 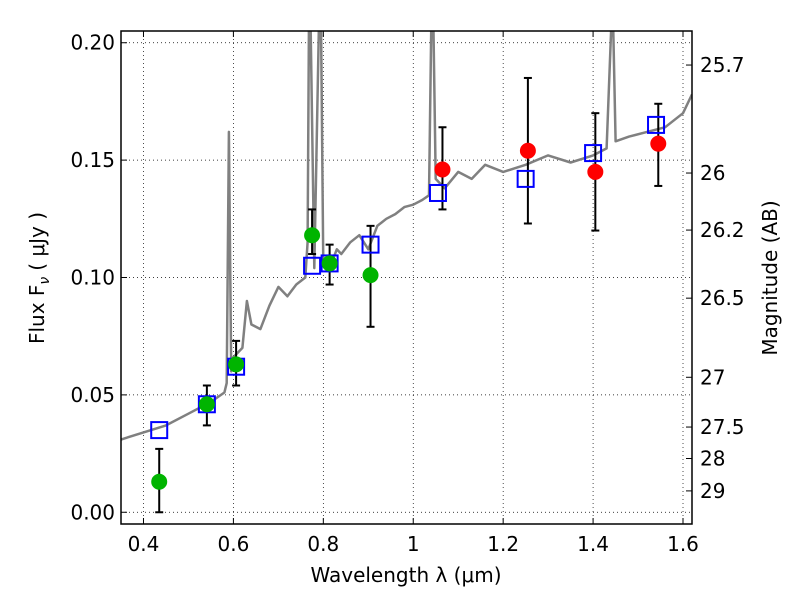 I want to click on y2-tick-label: 28, so click(x=712, y=459).